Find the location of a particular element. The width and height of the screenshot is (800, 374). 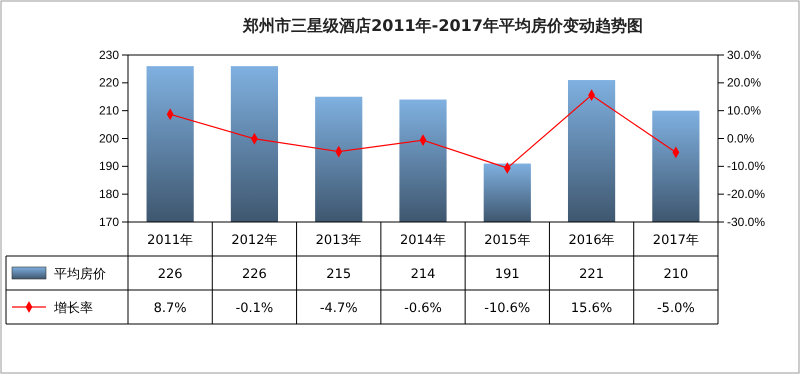

x-tick-label: 2017年 is located at coordinates (675, 240).